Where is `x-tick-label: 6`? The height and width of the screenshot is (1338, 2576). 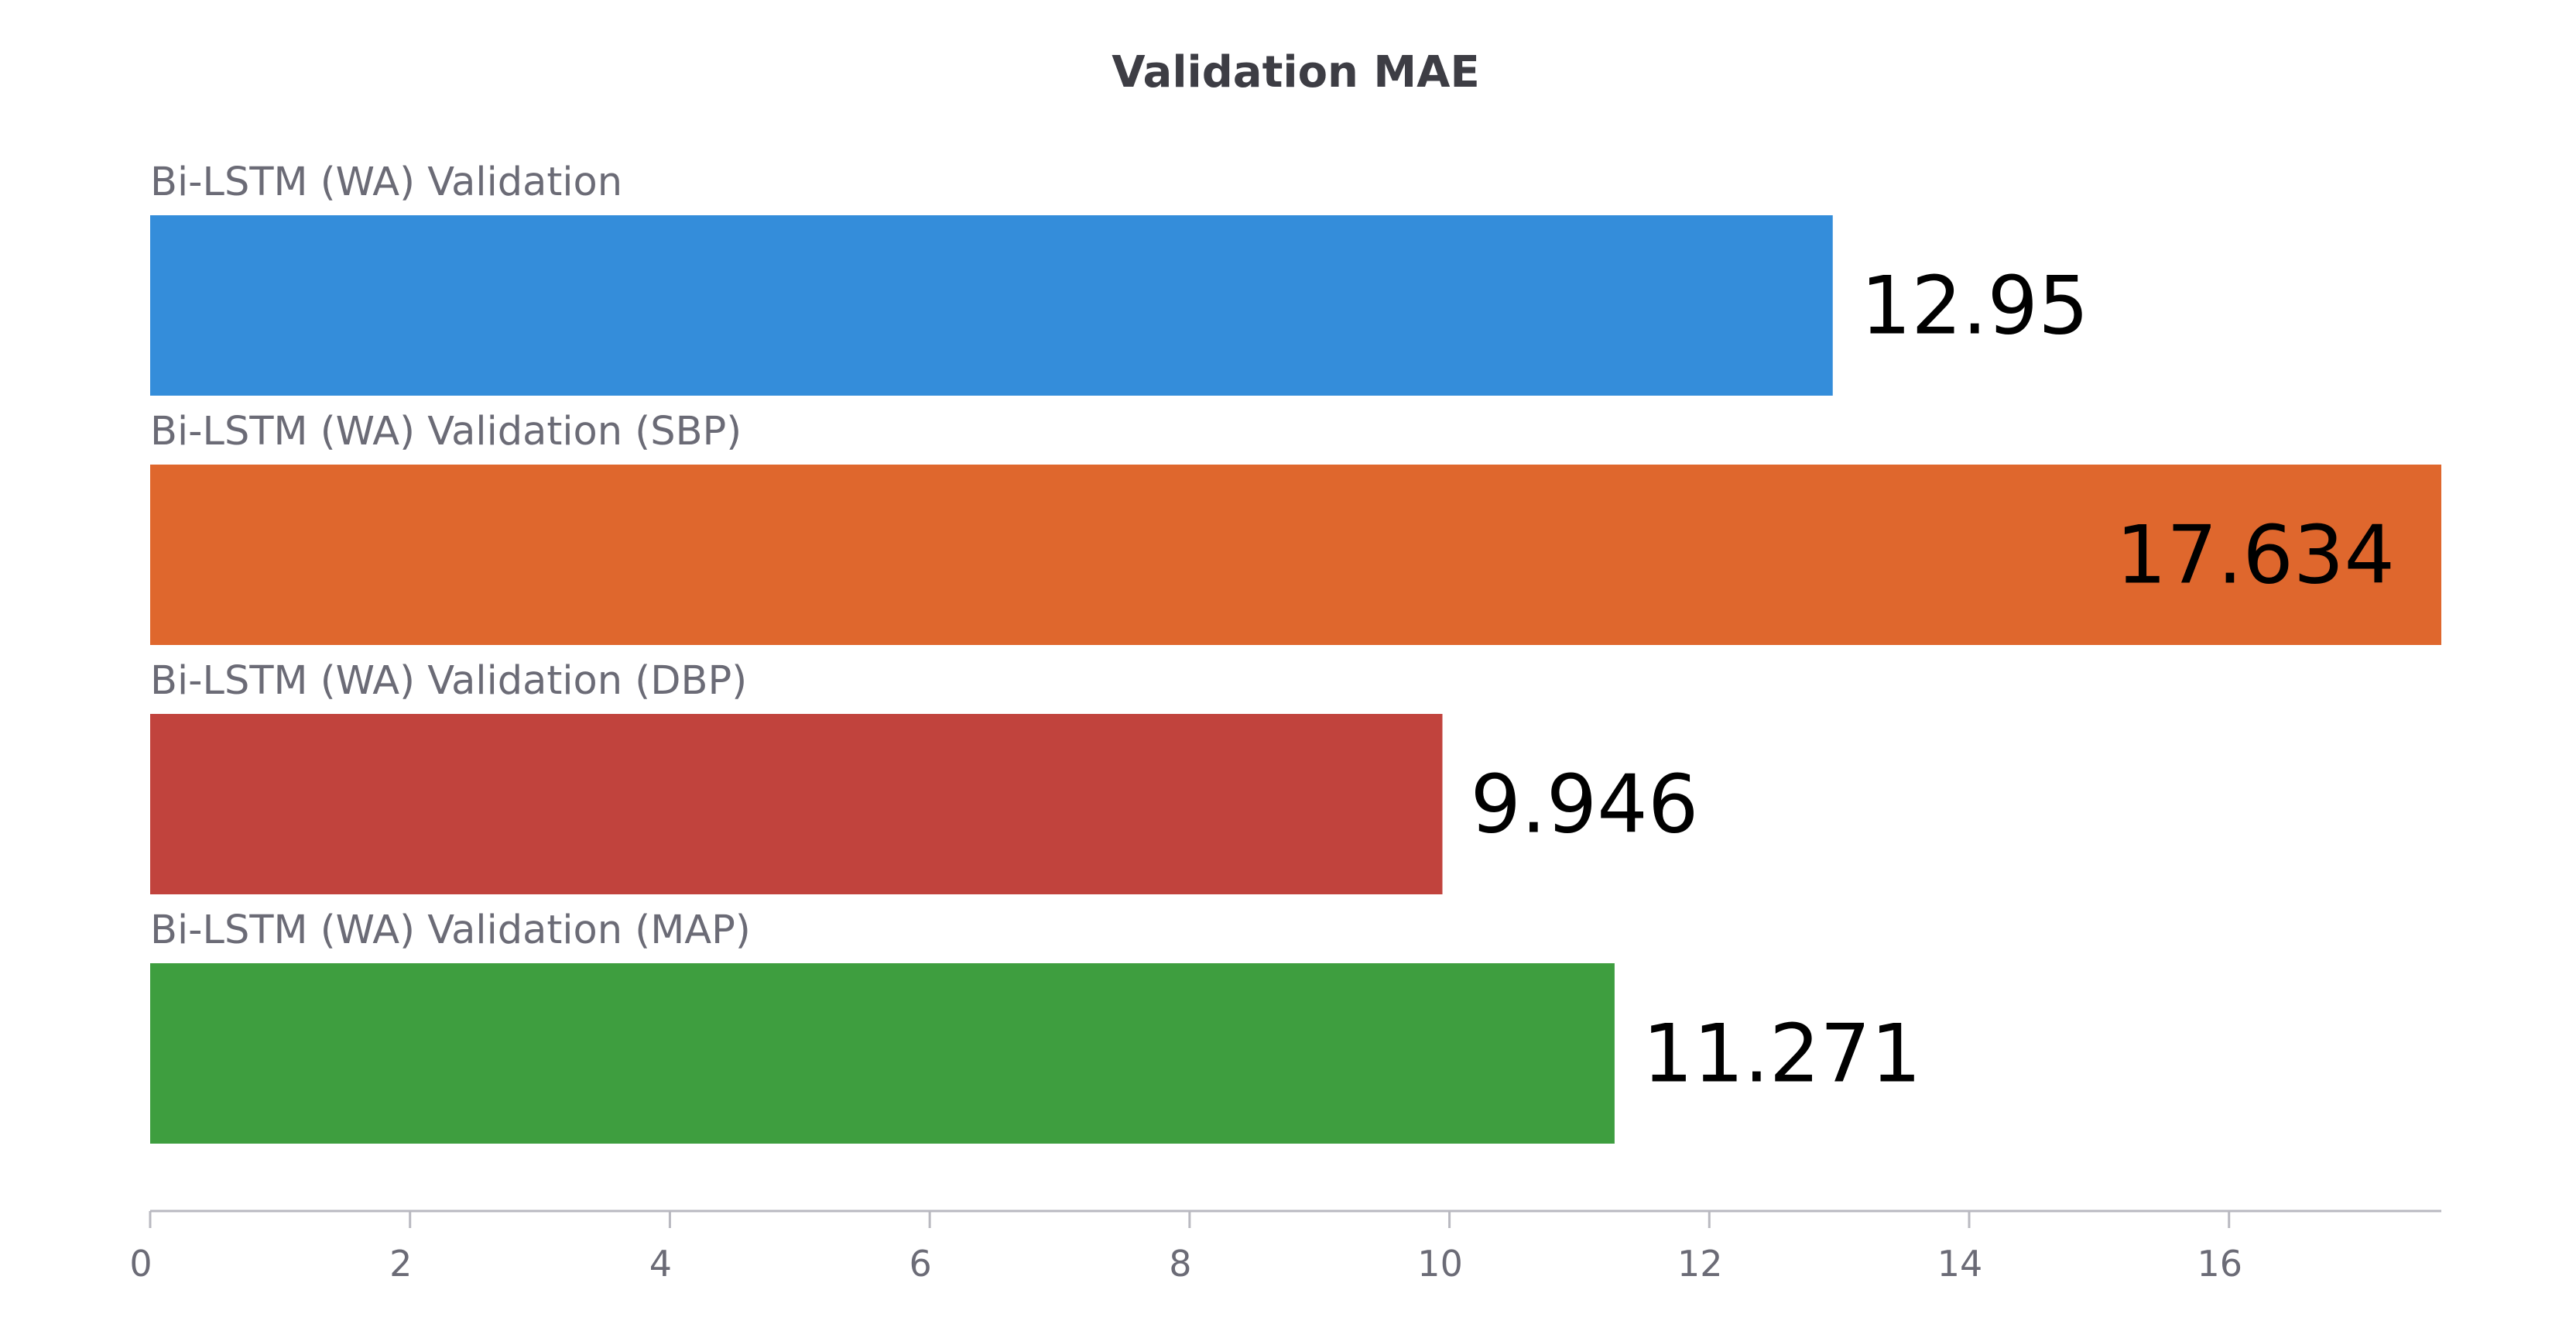
x-tick-label: 6 is located at coordinates (920, 1264).